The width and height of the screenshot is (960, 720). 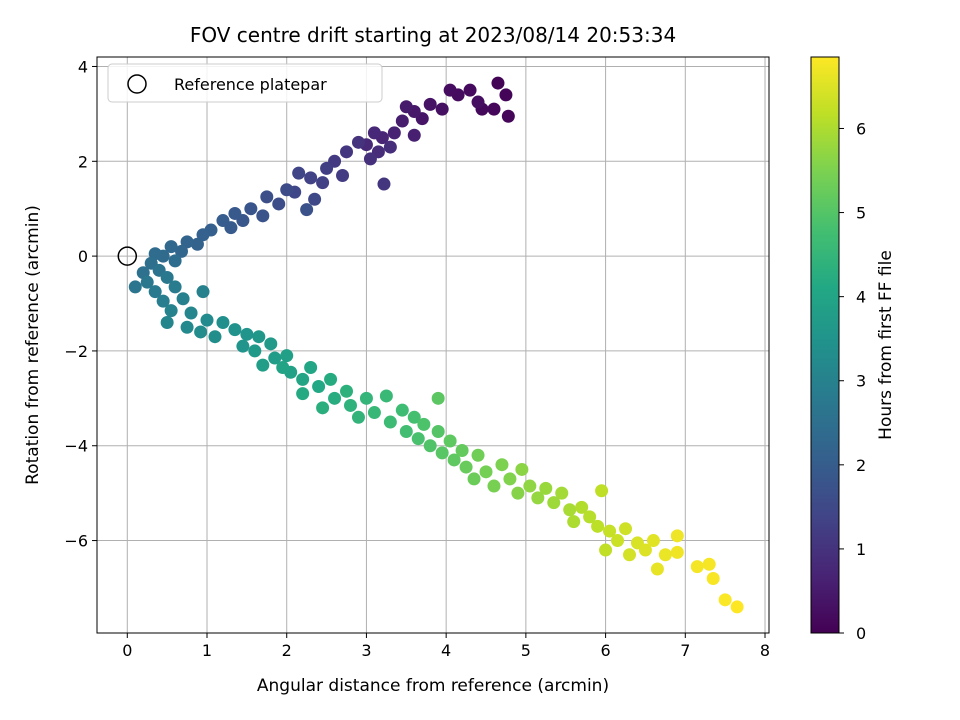 I want to click on x-axis-ticks: 0 1 2 3 4 5 6 7 8, so click(x=446, y=646).